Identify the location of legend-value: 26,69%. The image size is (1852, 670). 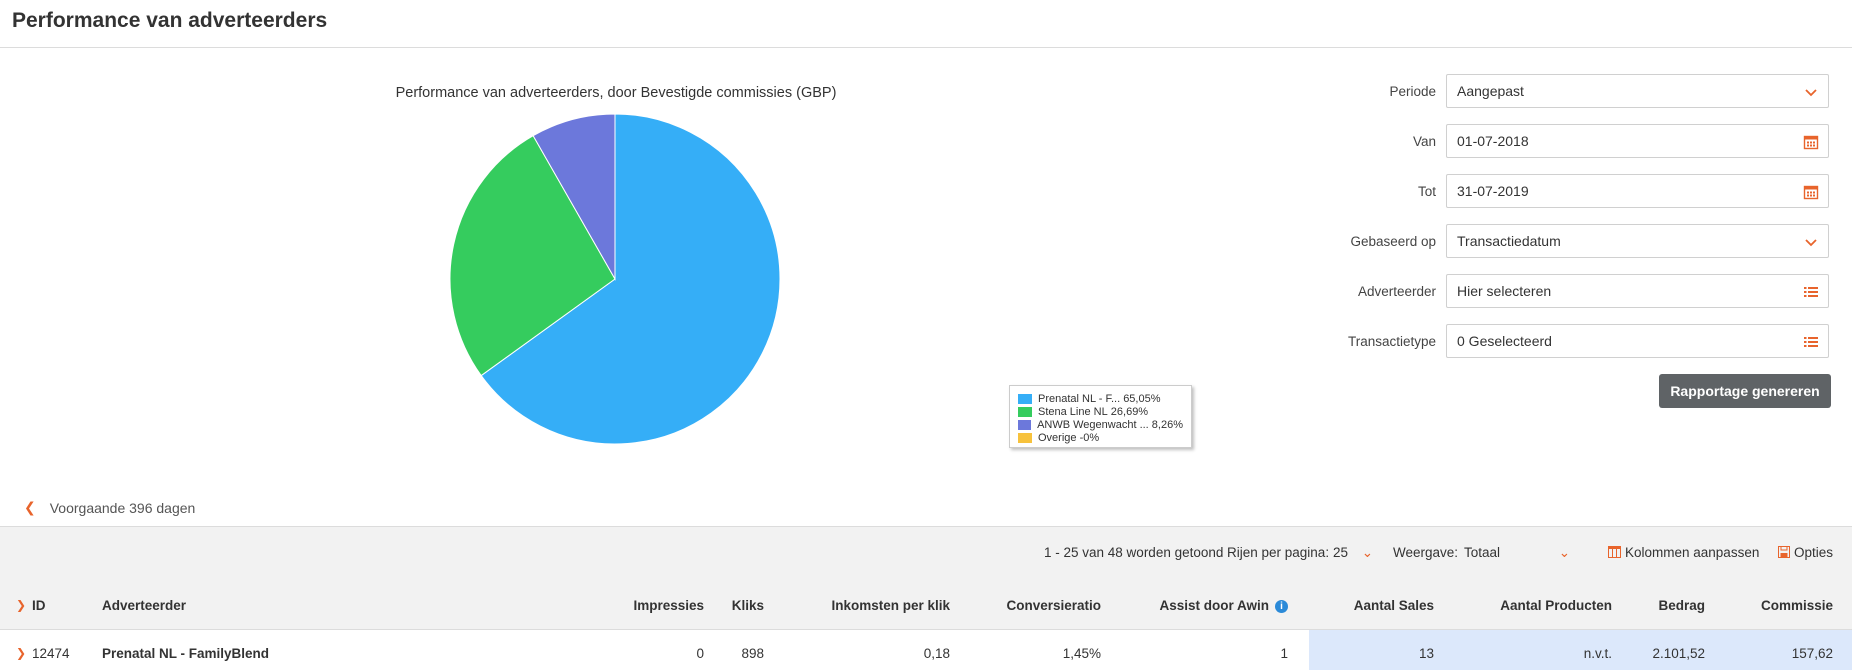
(1129, 411).